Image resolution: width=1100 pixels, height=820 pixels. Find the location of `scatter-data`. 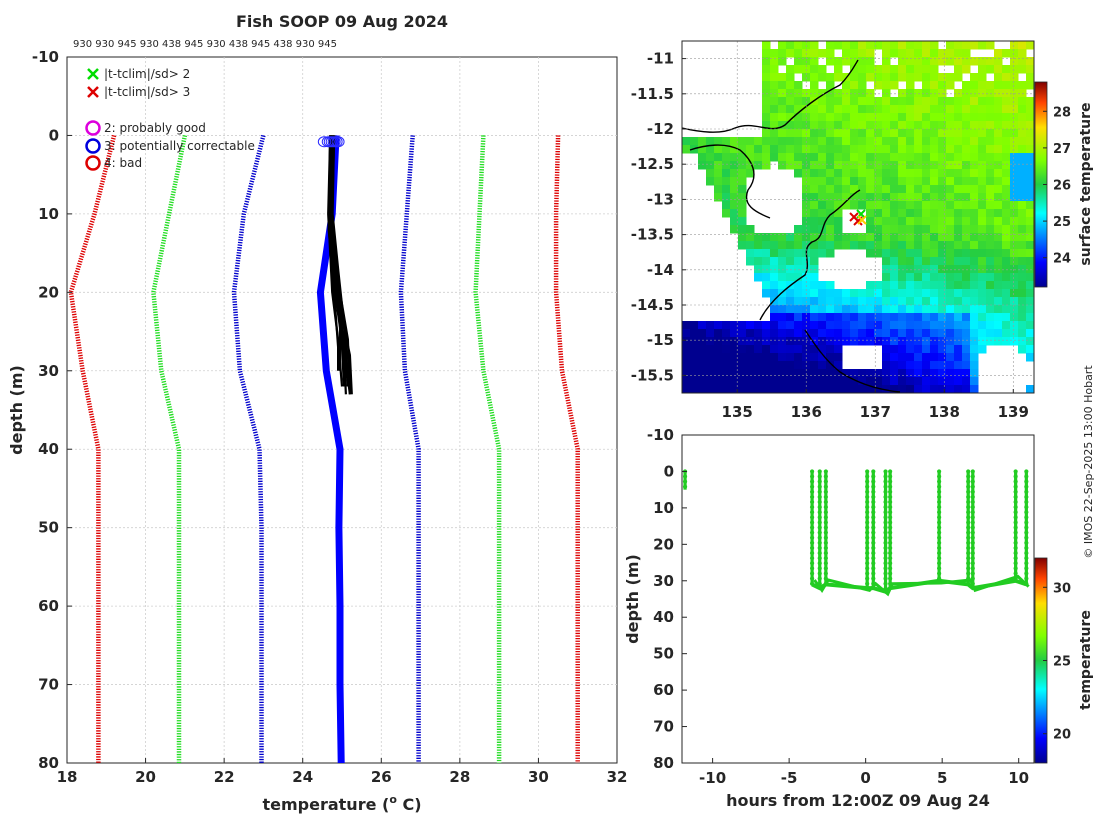

scatter-data is located at coordinates (856, 533).